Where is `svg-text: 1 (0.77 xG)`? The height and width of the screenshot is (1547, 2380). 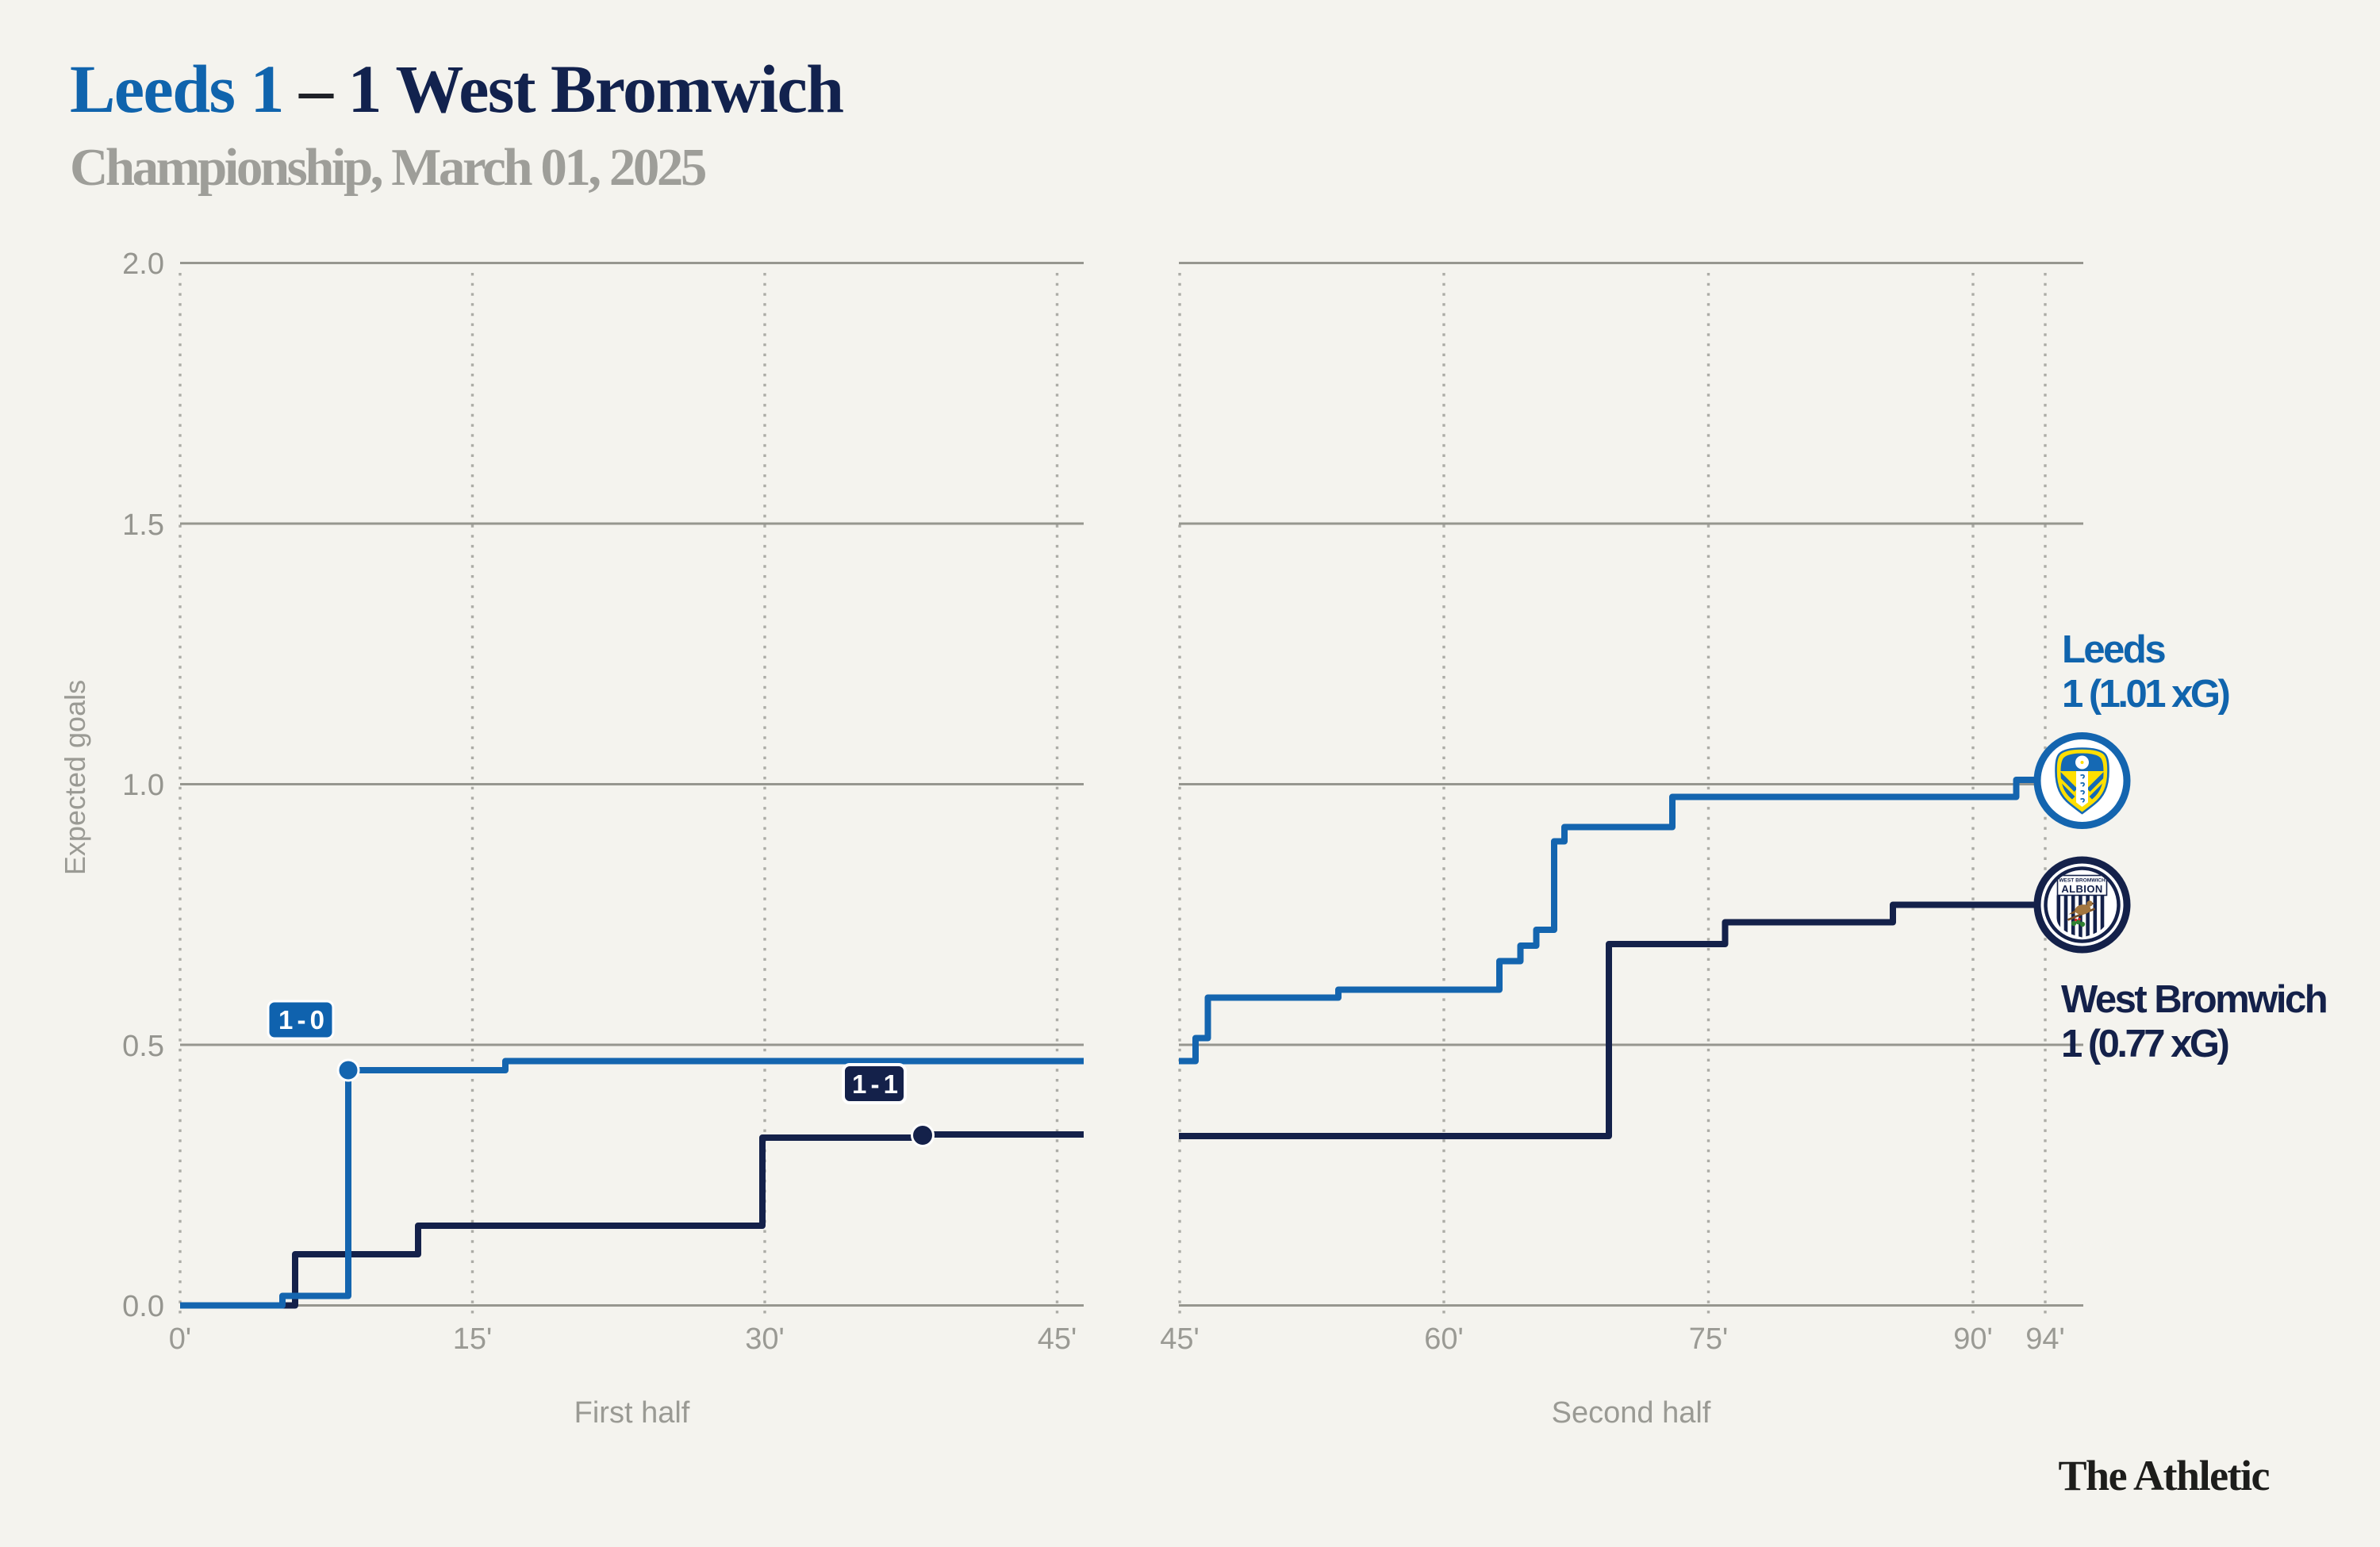 svg-text: 1 (0.77 xG) is located at coordinates (2144, 1044).